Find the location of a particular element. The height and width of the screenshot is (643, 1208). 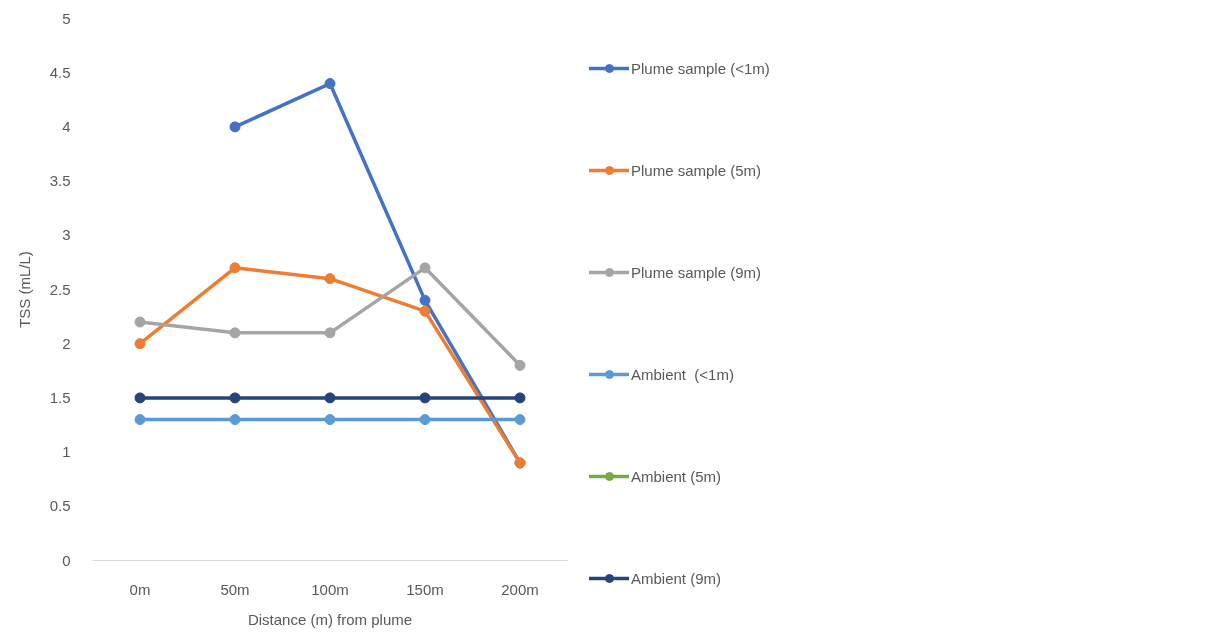

legend-label: Ambient (5m) is located at coordinates (676, 476).